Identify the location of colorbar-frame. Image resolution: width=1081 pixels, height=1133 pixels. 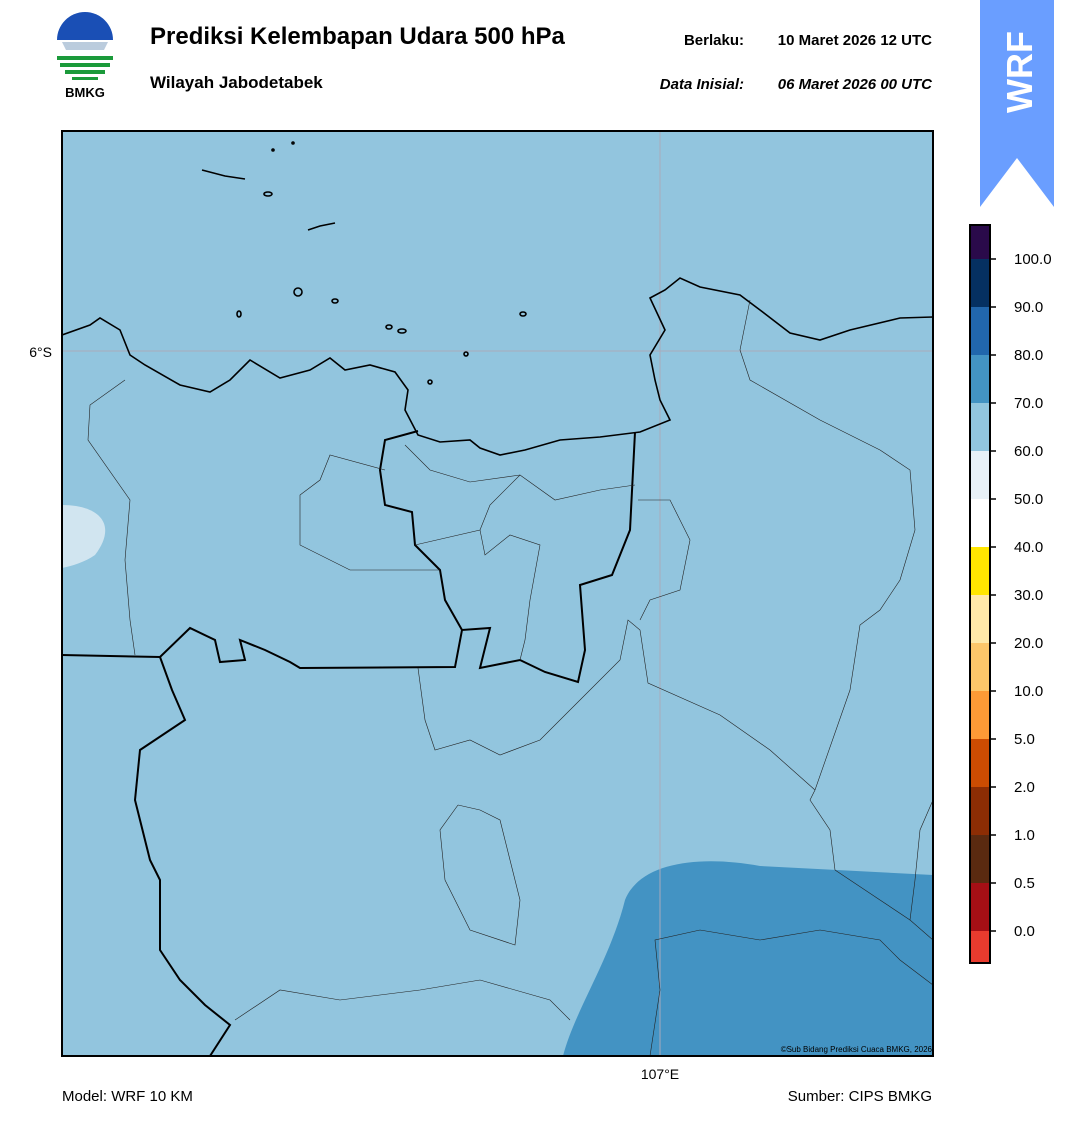
(980, 594).